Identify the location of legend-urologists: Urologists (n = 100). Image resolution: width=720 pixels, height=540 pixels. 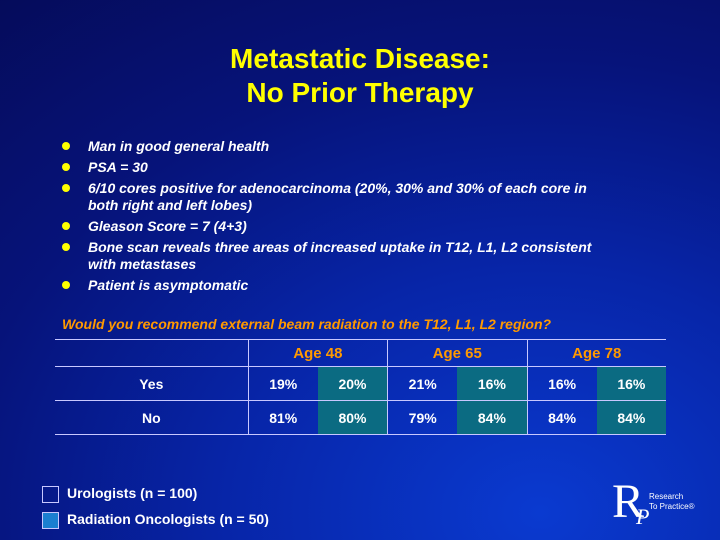
(119, 494).